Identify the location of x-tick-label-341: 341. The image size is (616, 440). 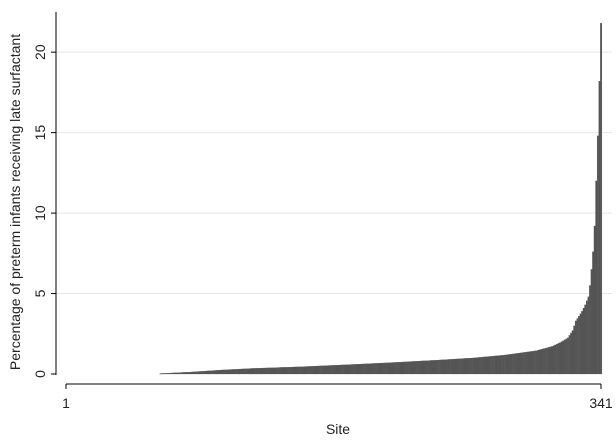
(601, 403).